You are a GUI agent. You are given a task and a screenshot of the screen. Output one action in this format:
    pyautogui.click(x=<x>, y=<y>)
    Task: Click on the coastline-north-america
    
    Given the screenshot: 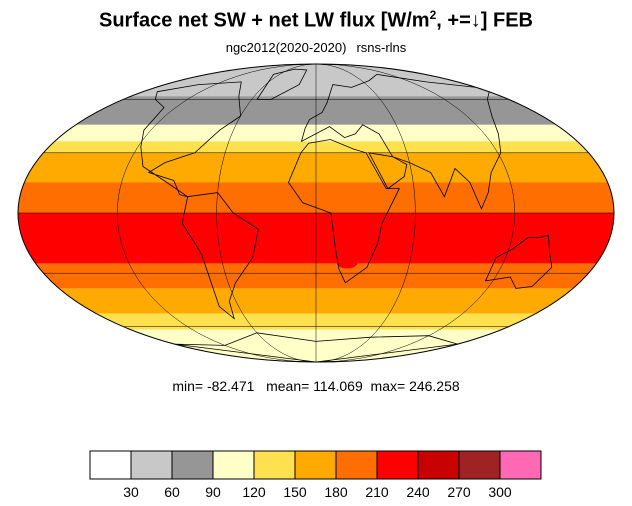 What is the action you would take?
    pyautogui.click(x=191, y=139)
    